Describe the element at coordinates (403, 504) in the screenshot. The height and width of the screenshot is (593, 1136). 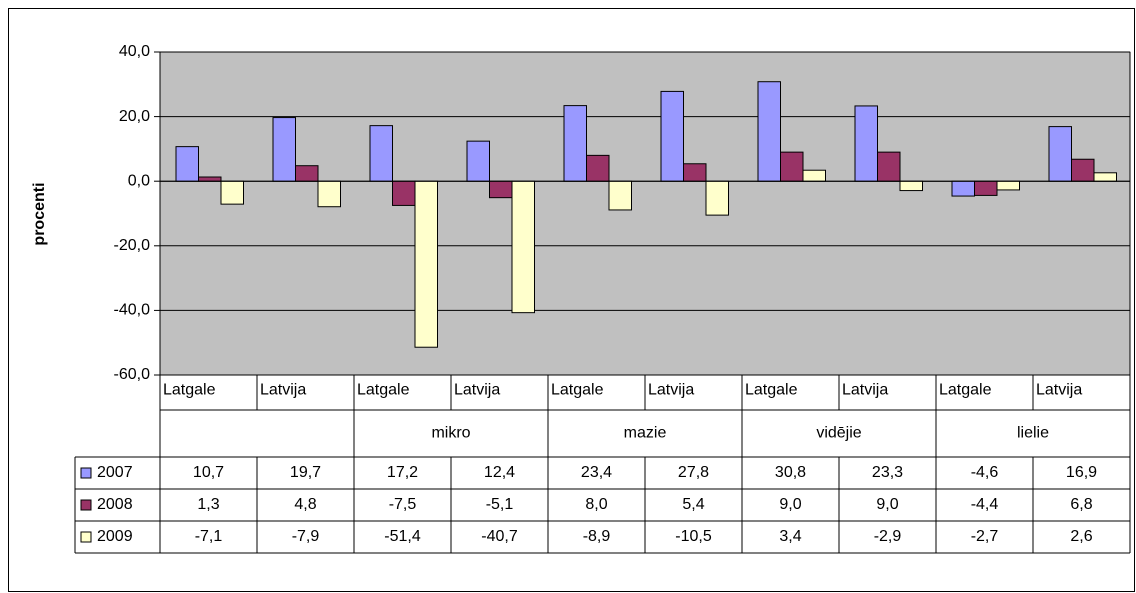
I see `table-value: -7,5` at that location.